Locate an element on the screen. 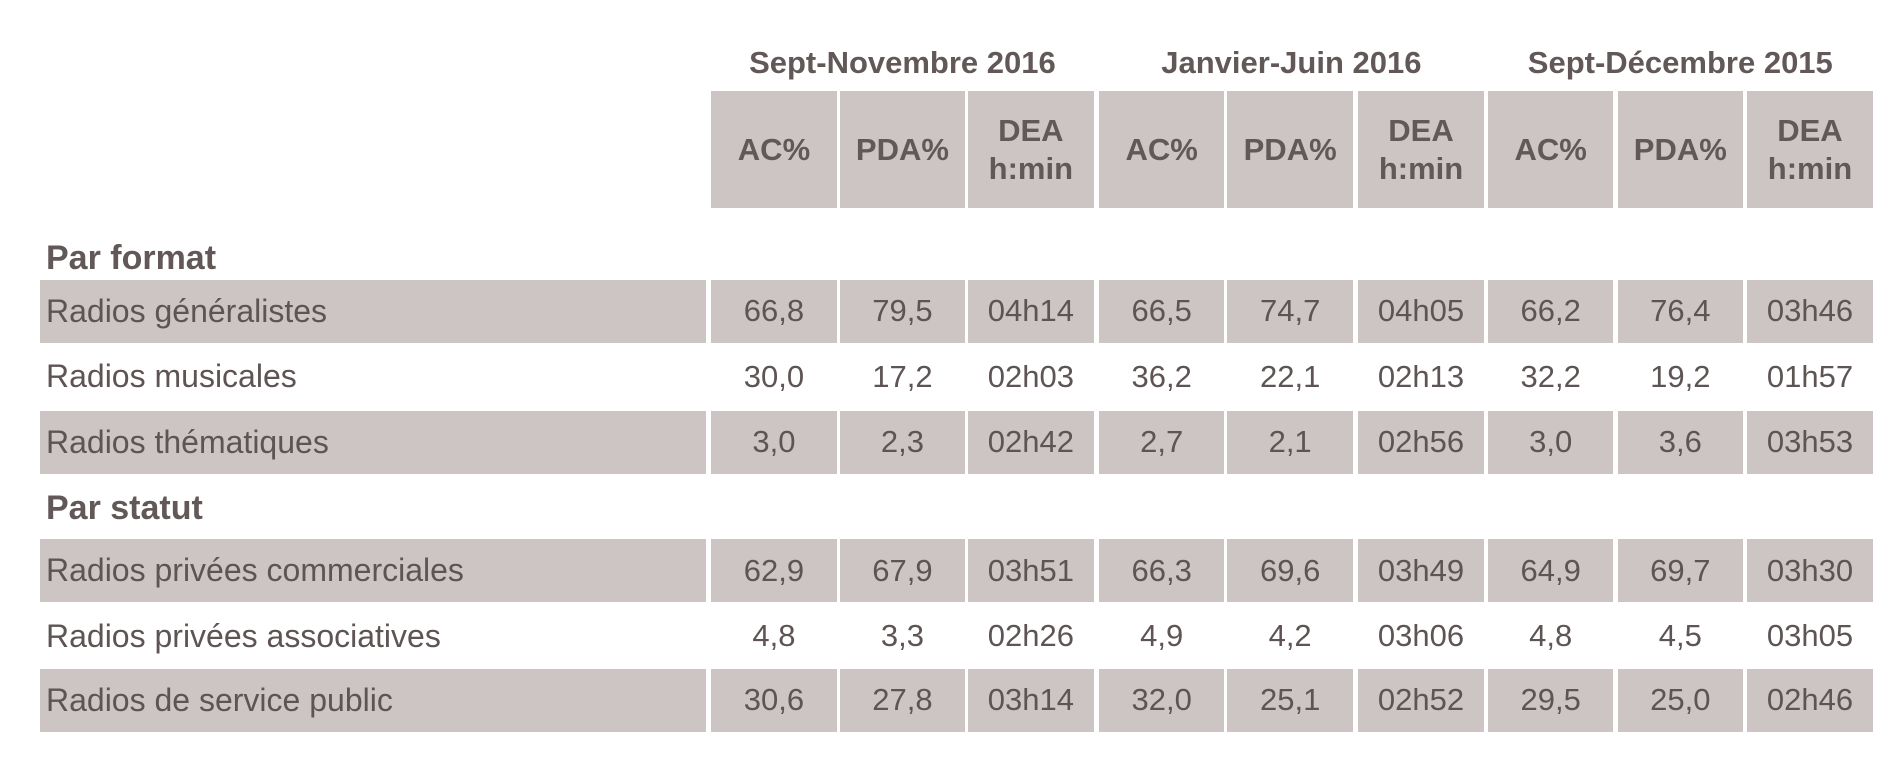 The height and width of the screenshot is (765, 1900). value-cell: 02h03 is located at coordinates (1030, 376).